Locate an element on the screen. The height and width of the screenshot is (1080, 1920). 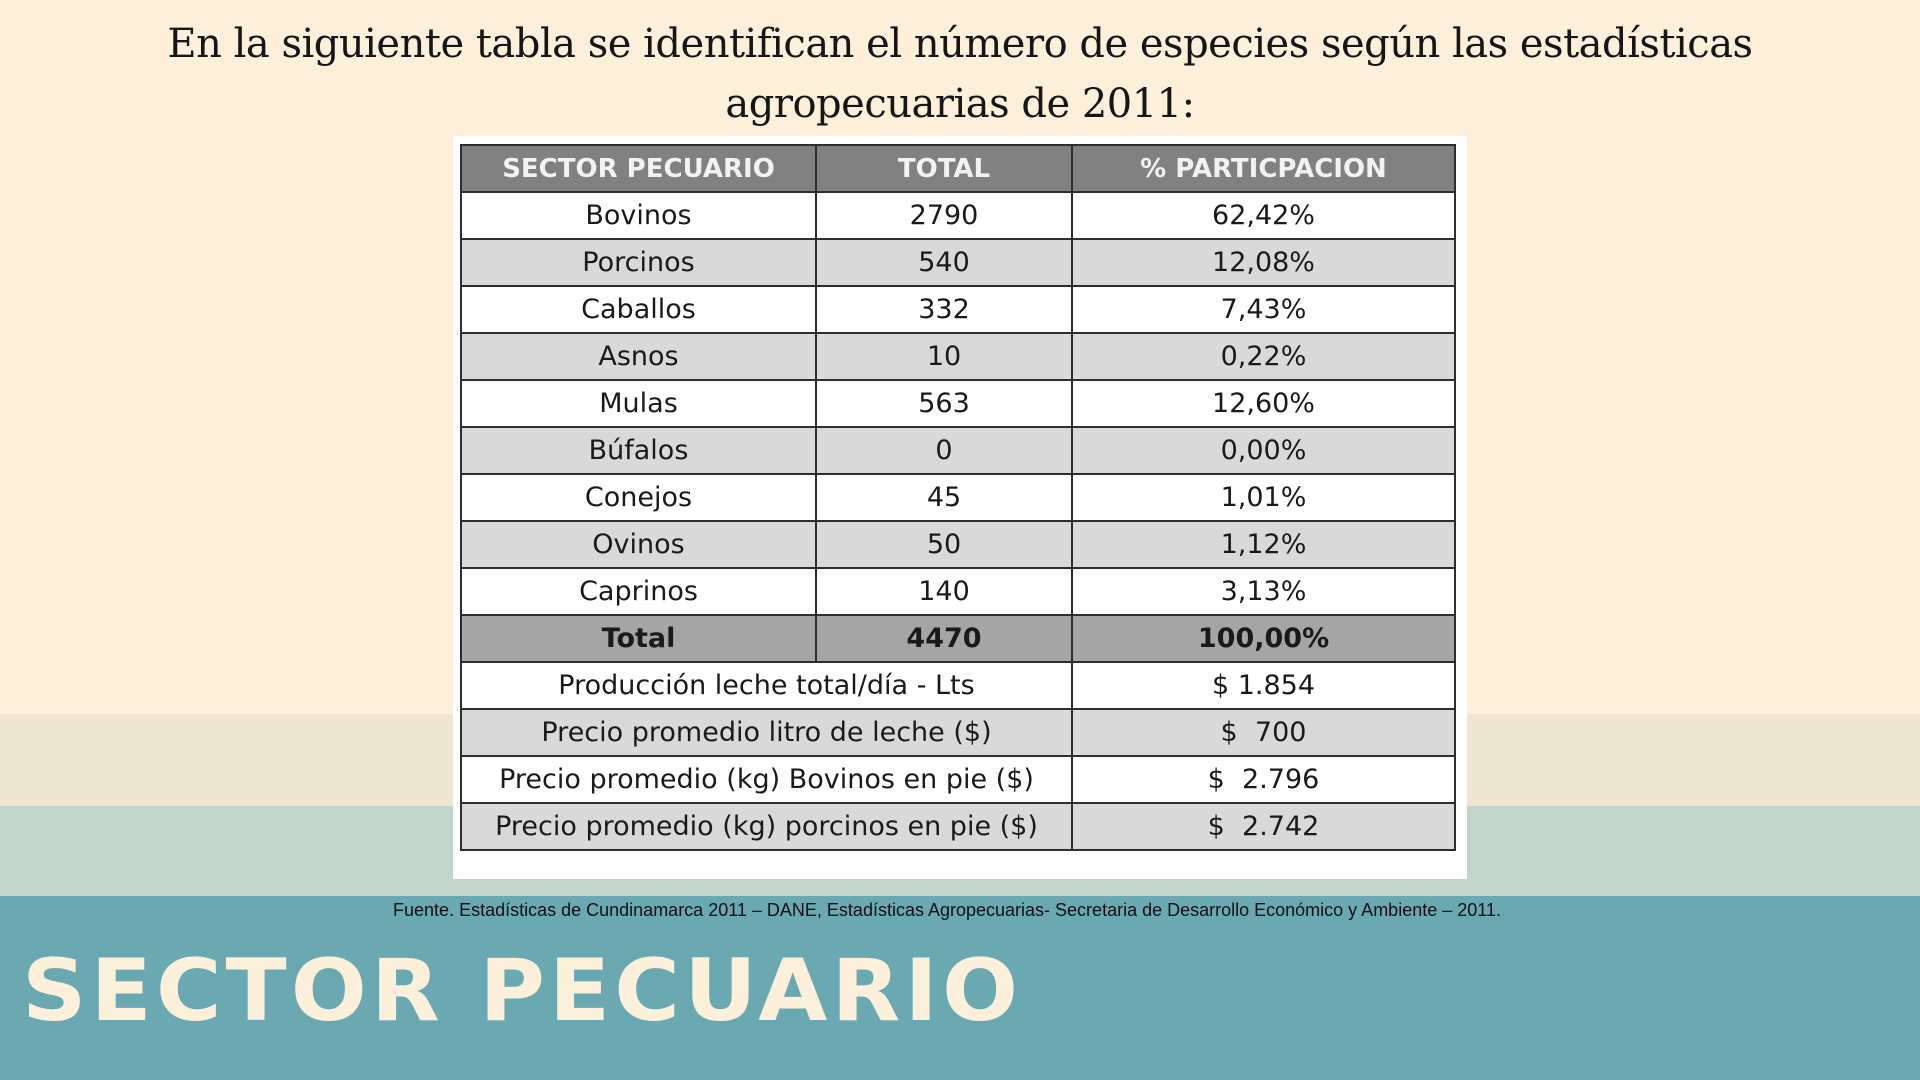
cell-species: Bovinos is located at coordinates (638, 215).